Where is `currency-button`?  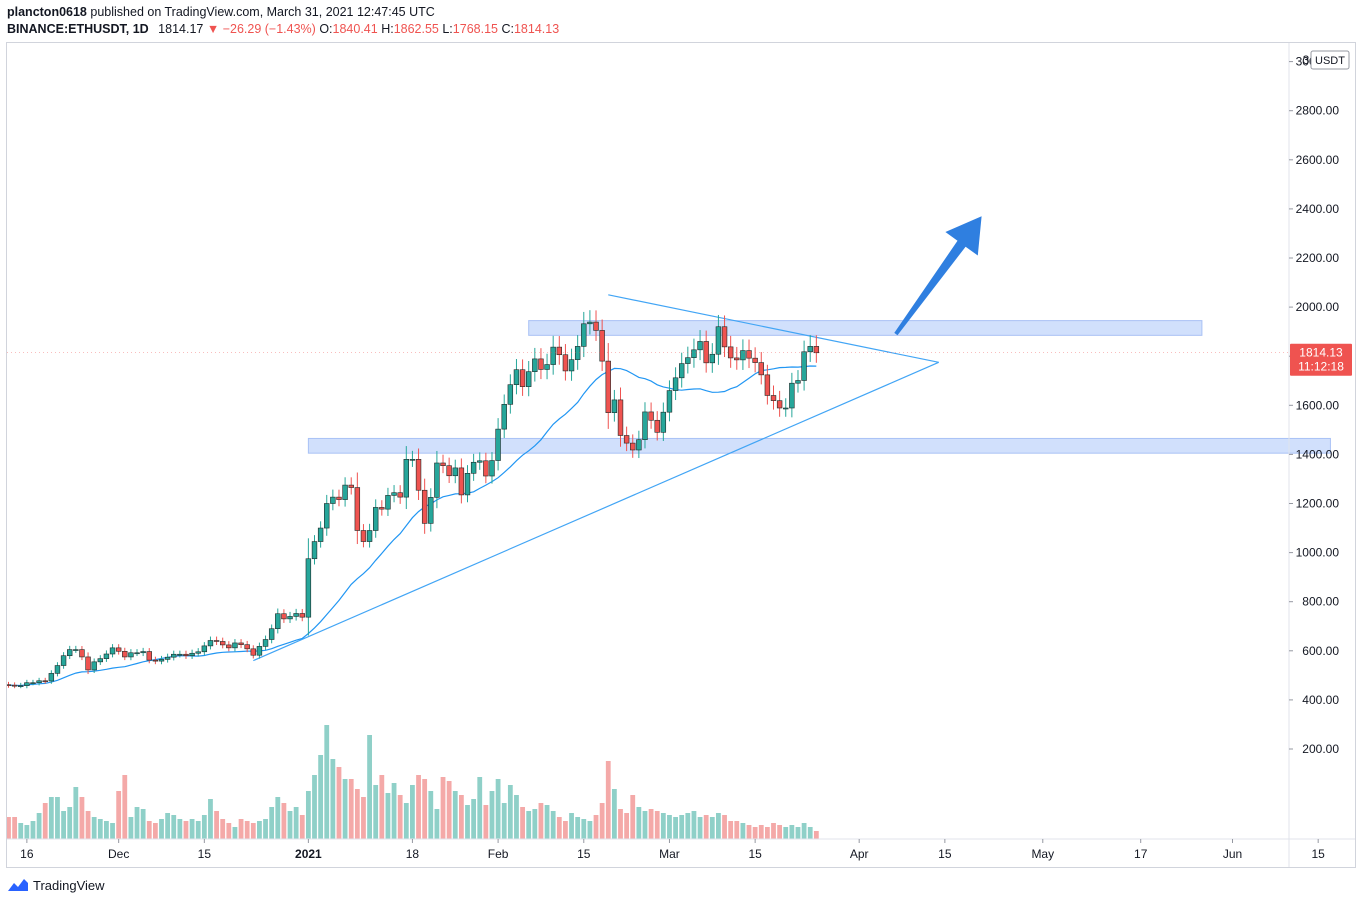
currency-button is located at coordinates (1330, 60).